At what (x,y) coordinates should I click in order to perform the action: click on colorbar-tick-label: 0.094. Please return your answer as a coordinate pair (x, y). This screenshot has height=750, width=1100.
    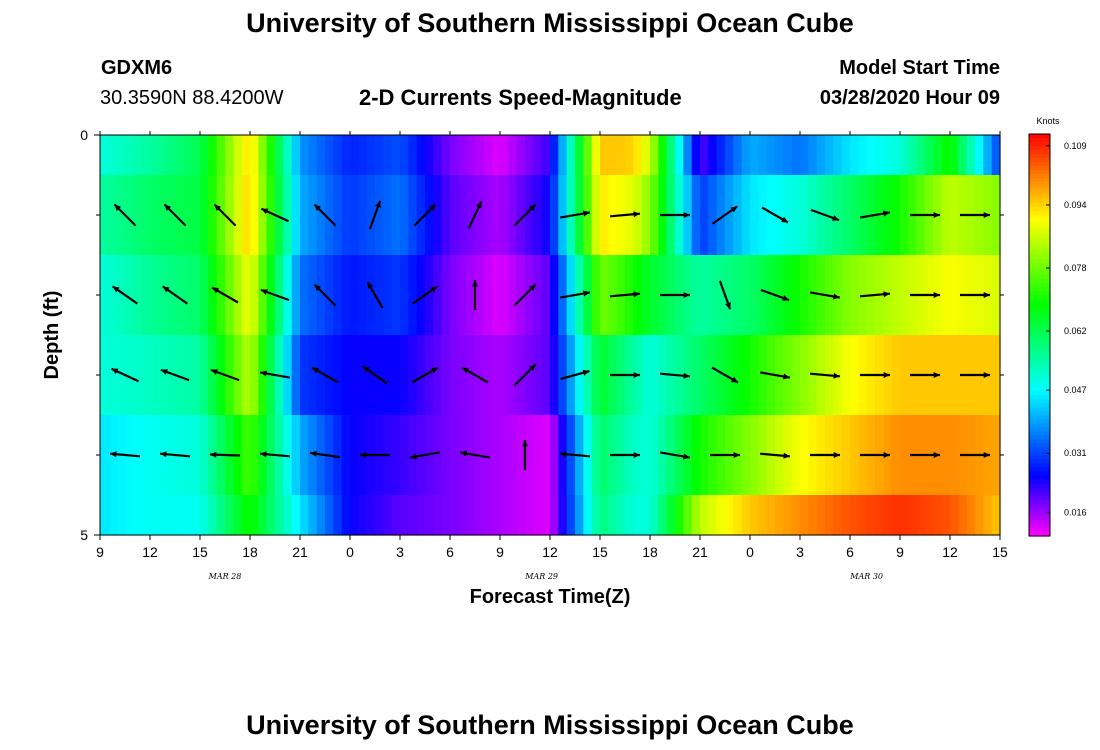
    Looking at the image, I should click on (1075, 205).